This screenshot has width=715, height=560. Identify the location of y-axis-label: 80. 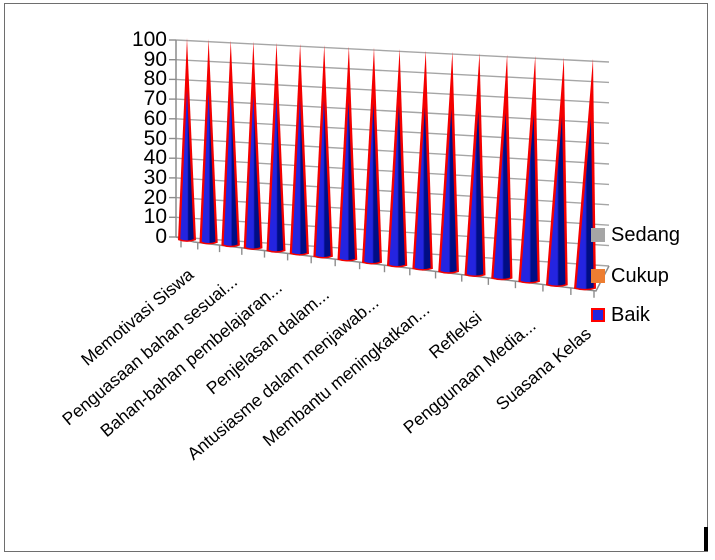
(155, 79).